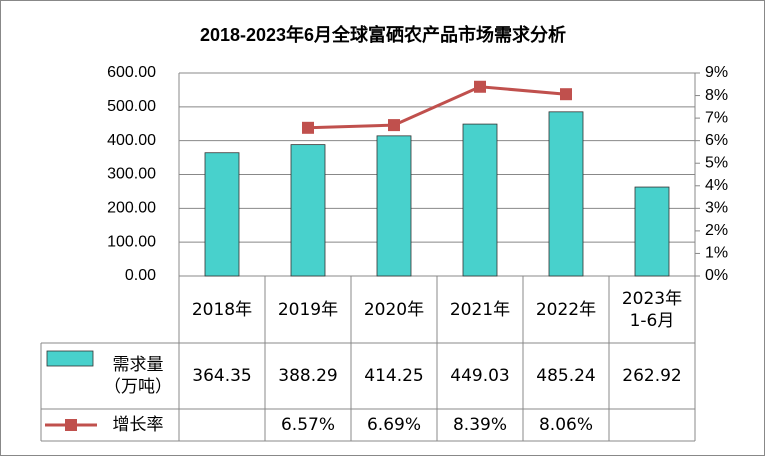  Describe the element at coordinates (131, 208) in the screenshot. I see `y-tick-label: 200.00` at that location.